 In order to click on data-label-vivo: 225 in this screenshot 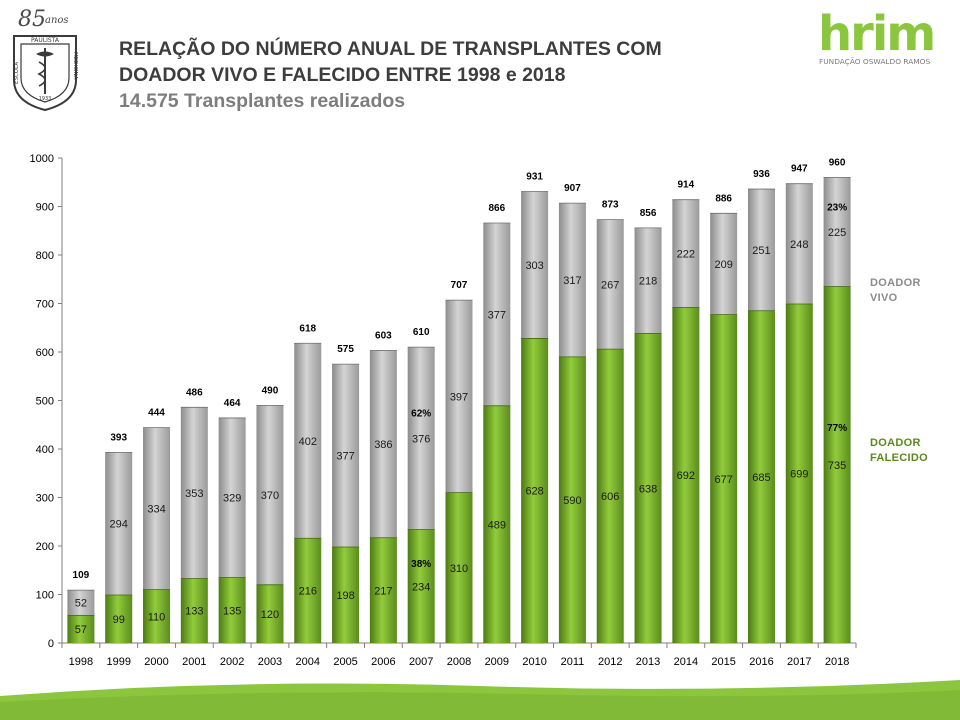, I will do `click(837, 233)`.